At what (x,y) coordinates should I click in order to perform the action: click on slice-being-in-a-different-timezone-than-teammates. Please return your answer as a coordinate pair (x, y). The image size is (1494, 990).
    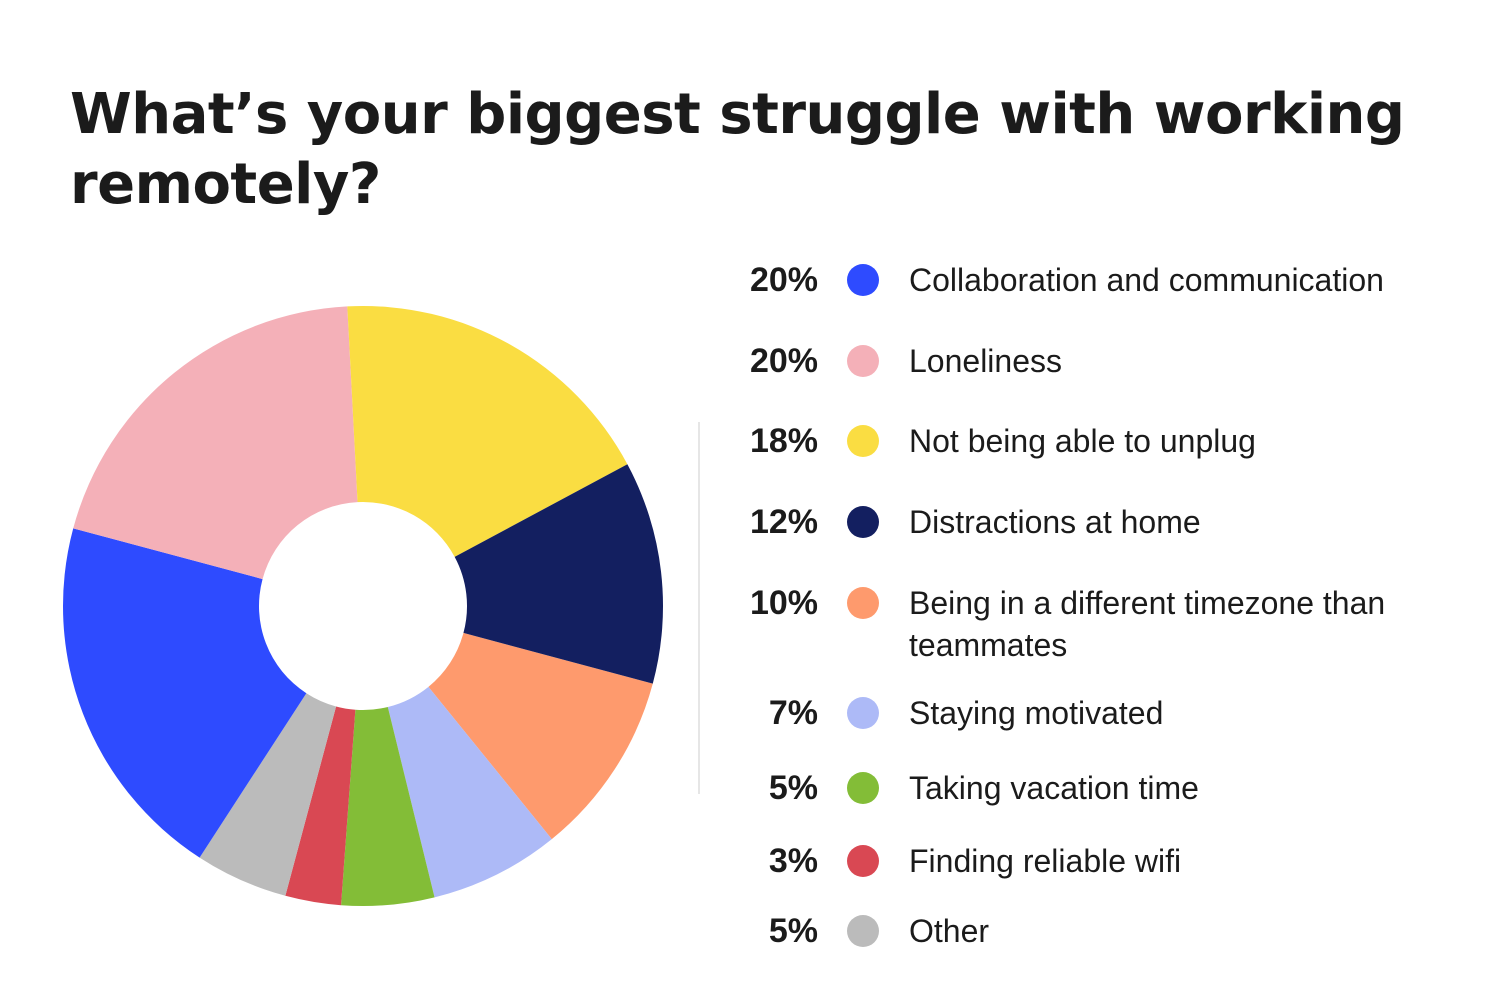
    Looking at the image, I should click on (540, 736).